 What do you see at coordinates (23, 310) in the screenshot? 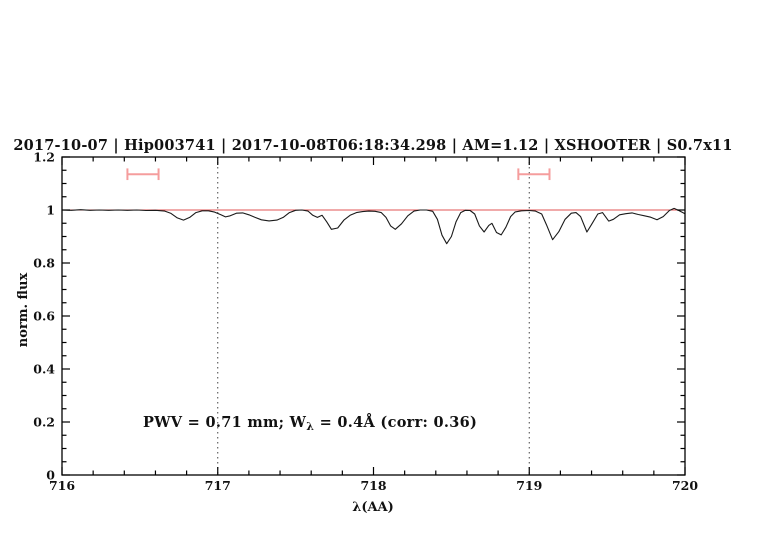
I see `y-axis-label: norm. flux` at bounding box center [23, 310].